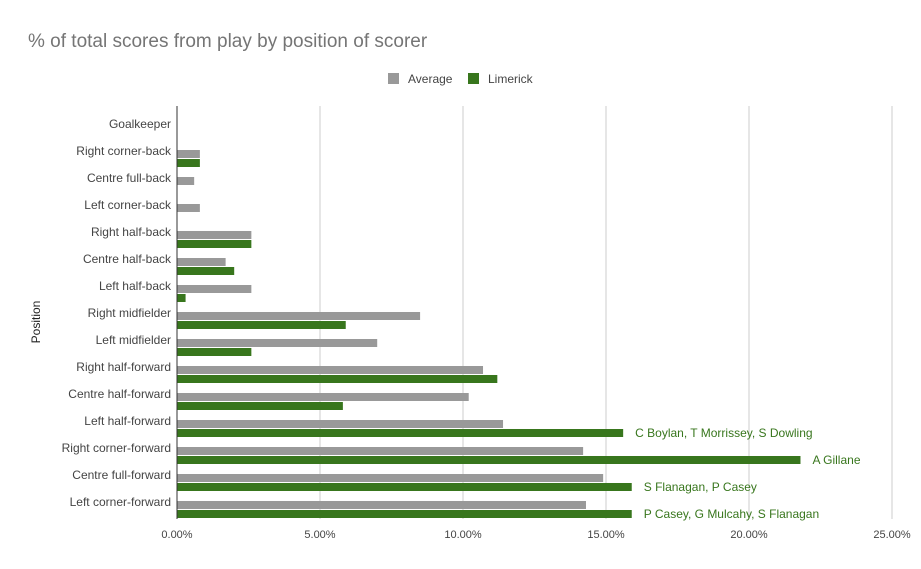 Image resolution: width=921 pixels, height=569 pixels. I want to click on x-tick-labels: 0.00% 5.00% 10.00% 15.00% 20.00% 25.00%, so click(535, 535).